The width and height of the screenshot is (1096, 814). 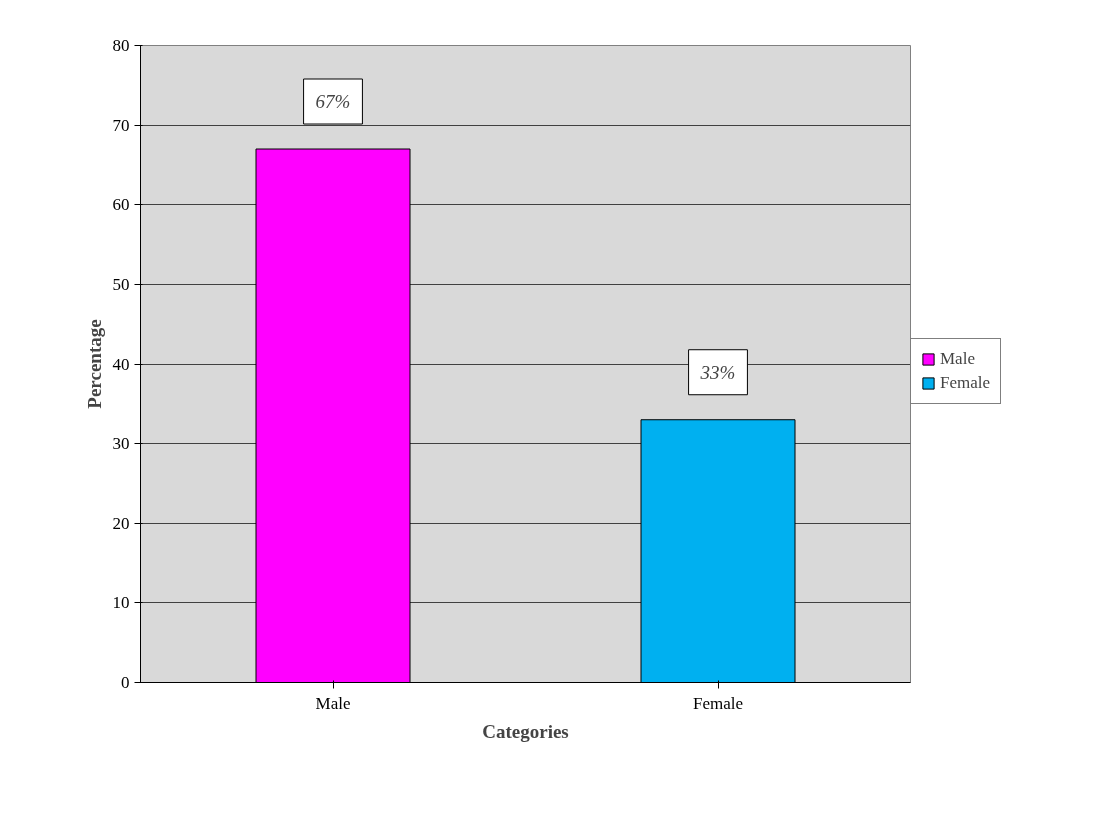 I want to click on y-tick-label: 40, so click(x=121, y=364).